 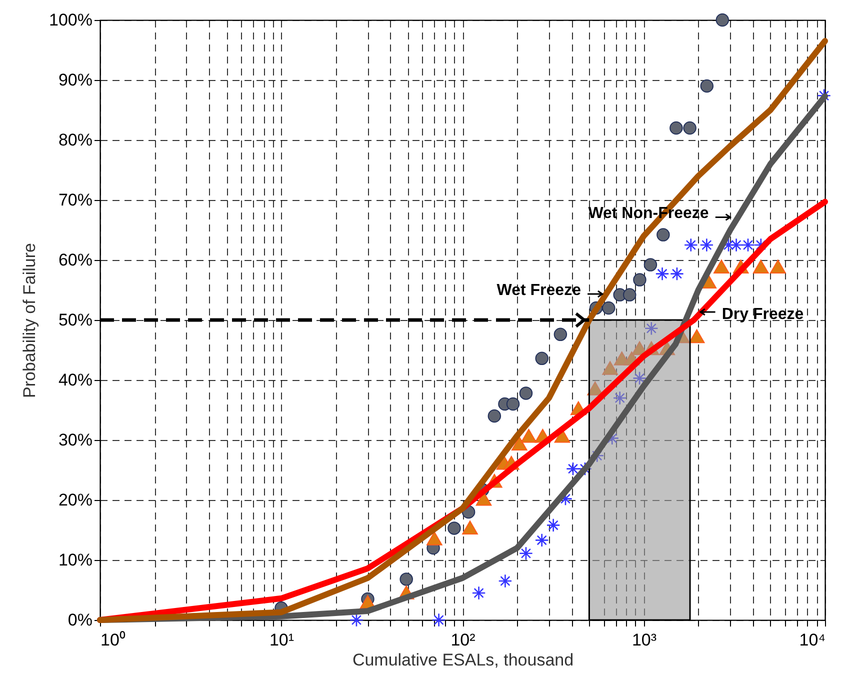 I want to click on y-tick-label: 90%, so click(x=75, y=80).